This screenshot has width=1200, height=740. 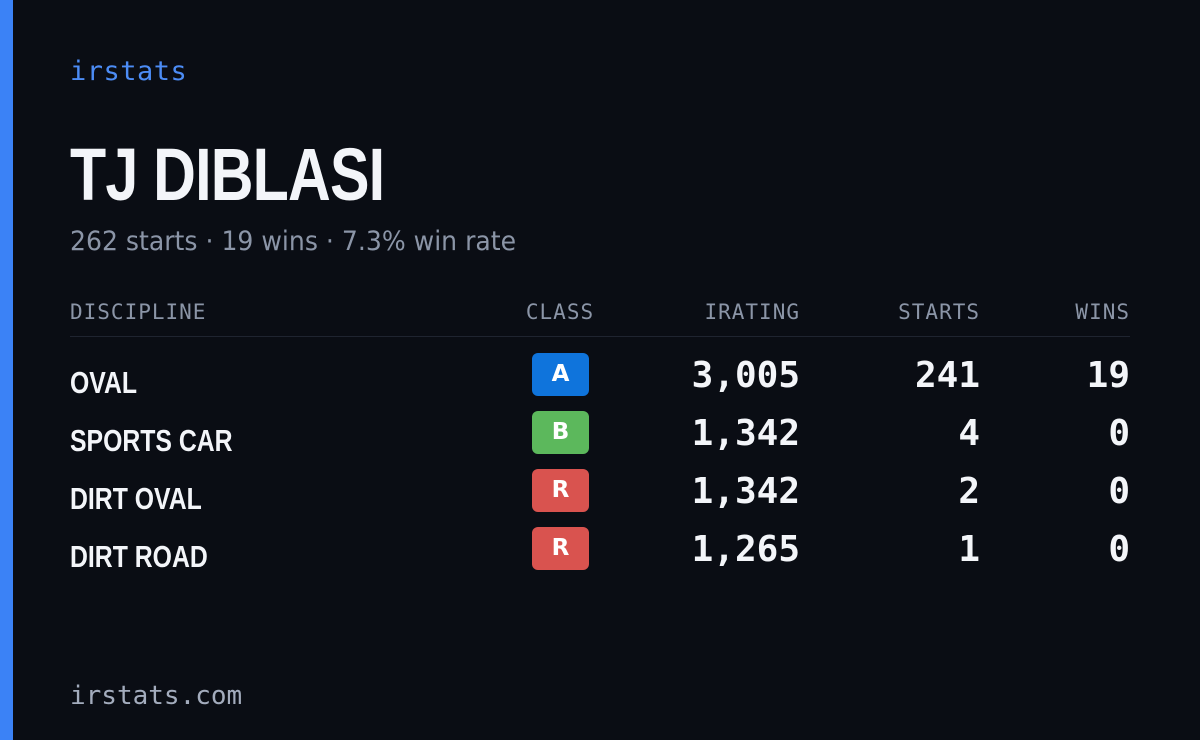 What do you see at coordinates (227, 174) in the screenshot?
I see `player-name: TJ DIBLASI` at bounding box center [227, 174].